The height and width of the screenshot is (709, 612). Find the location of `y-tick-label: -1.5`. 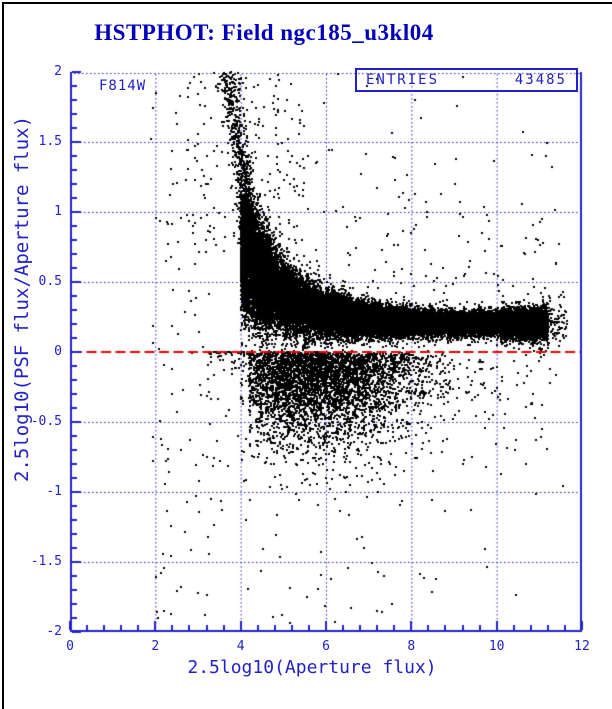

y-tick-label: -1.5 is located at coordinates (46, 561).